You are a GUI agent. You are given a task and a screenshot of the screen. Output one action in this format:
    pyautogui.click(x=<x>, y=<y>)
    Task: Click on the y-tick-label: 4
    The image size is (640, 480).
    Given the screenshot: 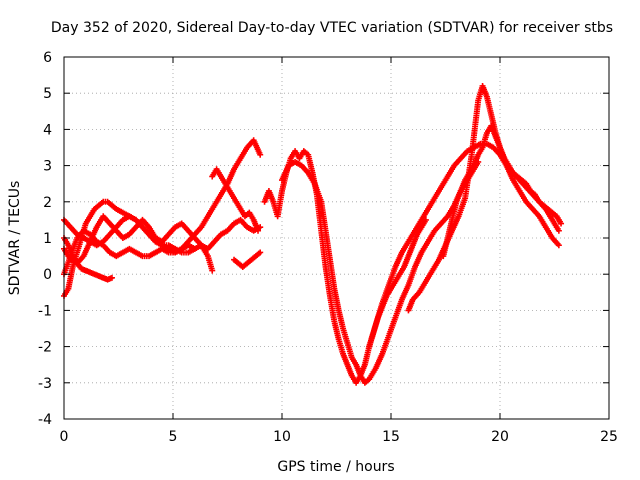 What is the action you would take?
    pyautogui.click(x=47, y=130)
    